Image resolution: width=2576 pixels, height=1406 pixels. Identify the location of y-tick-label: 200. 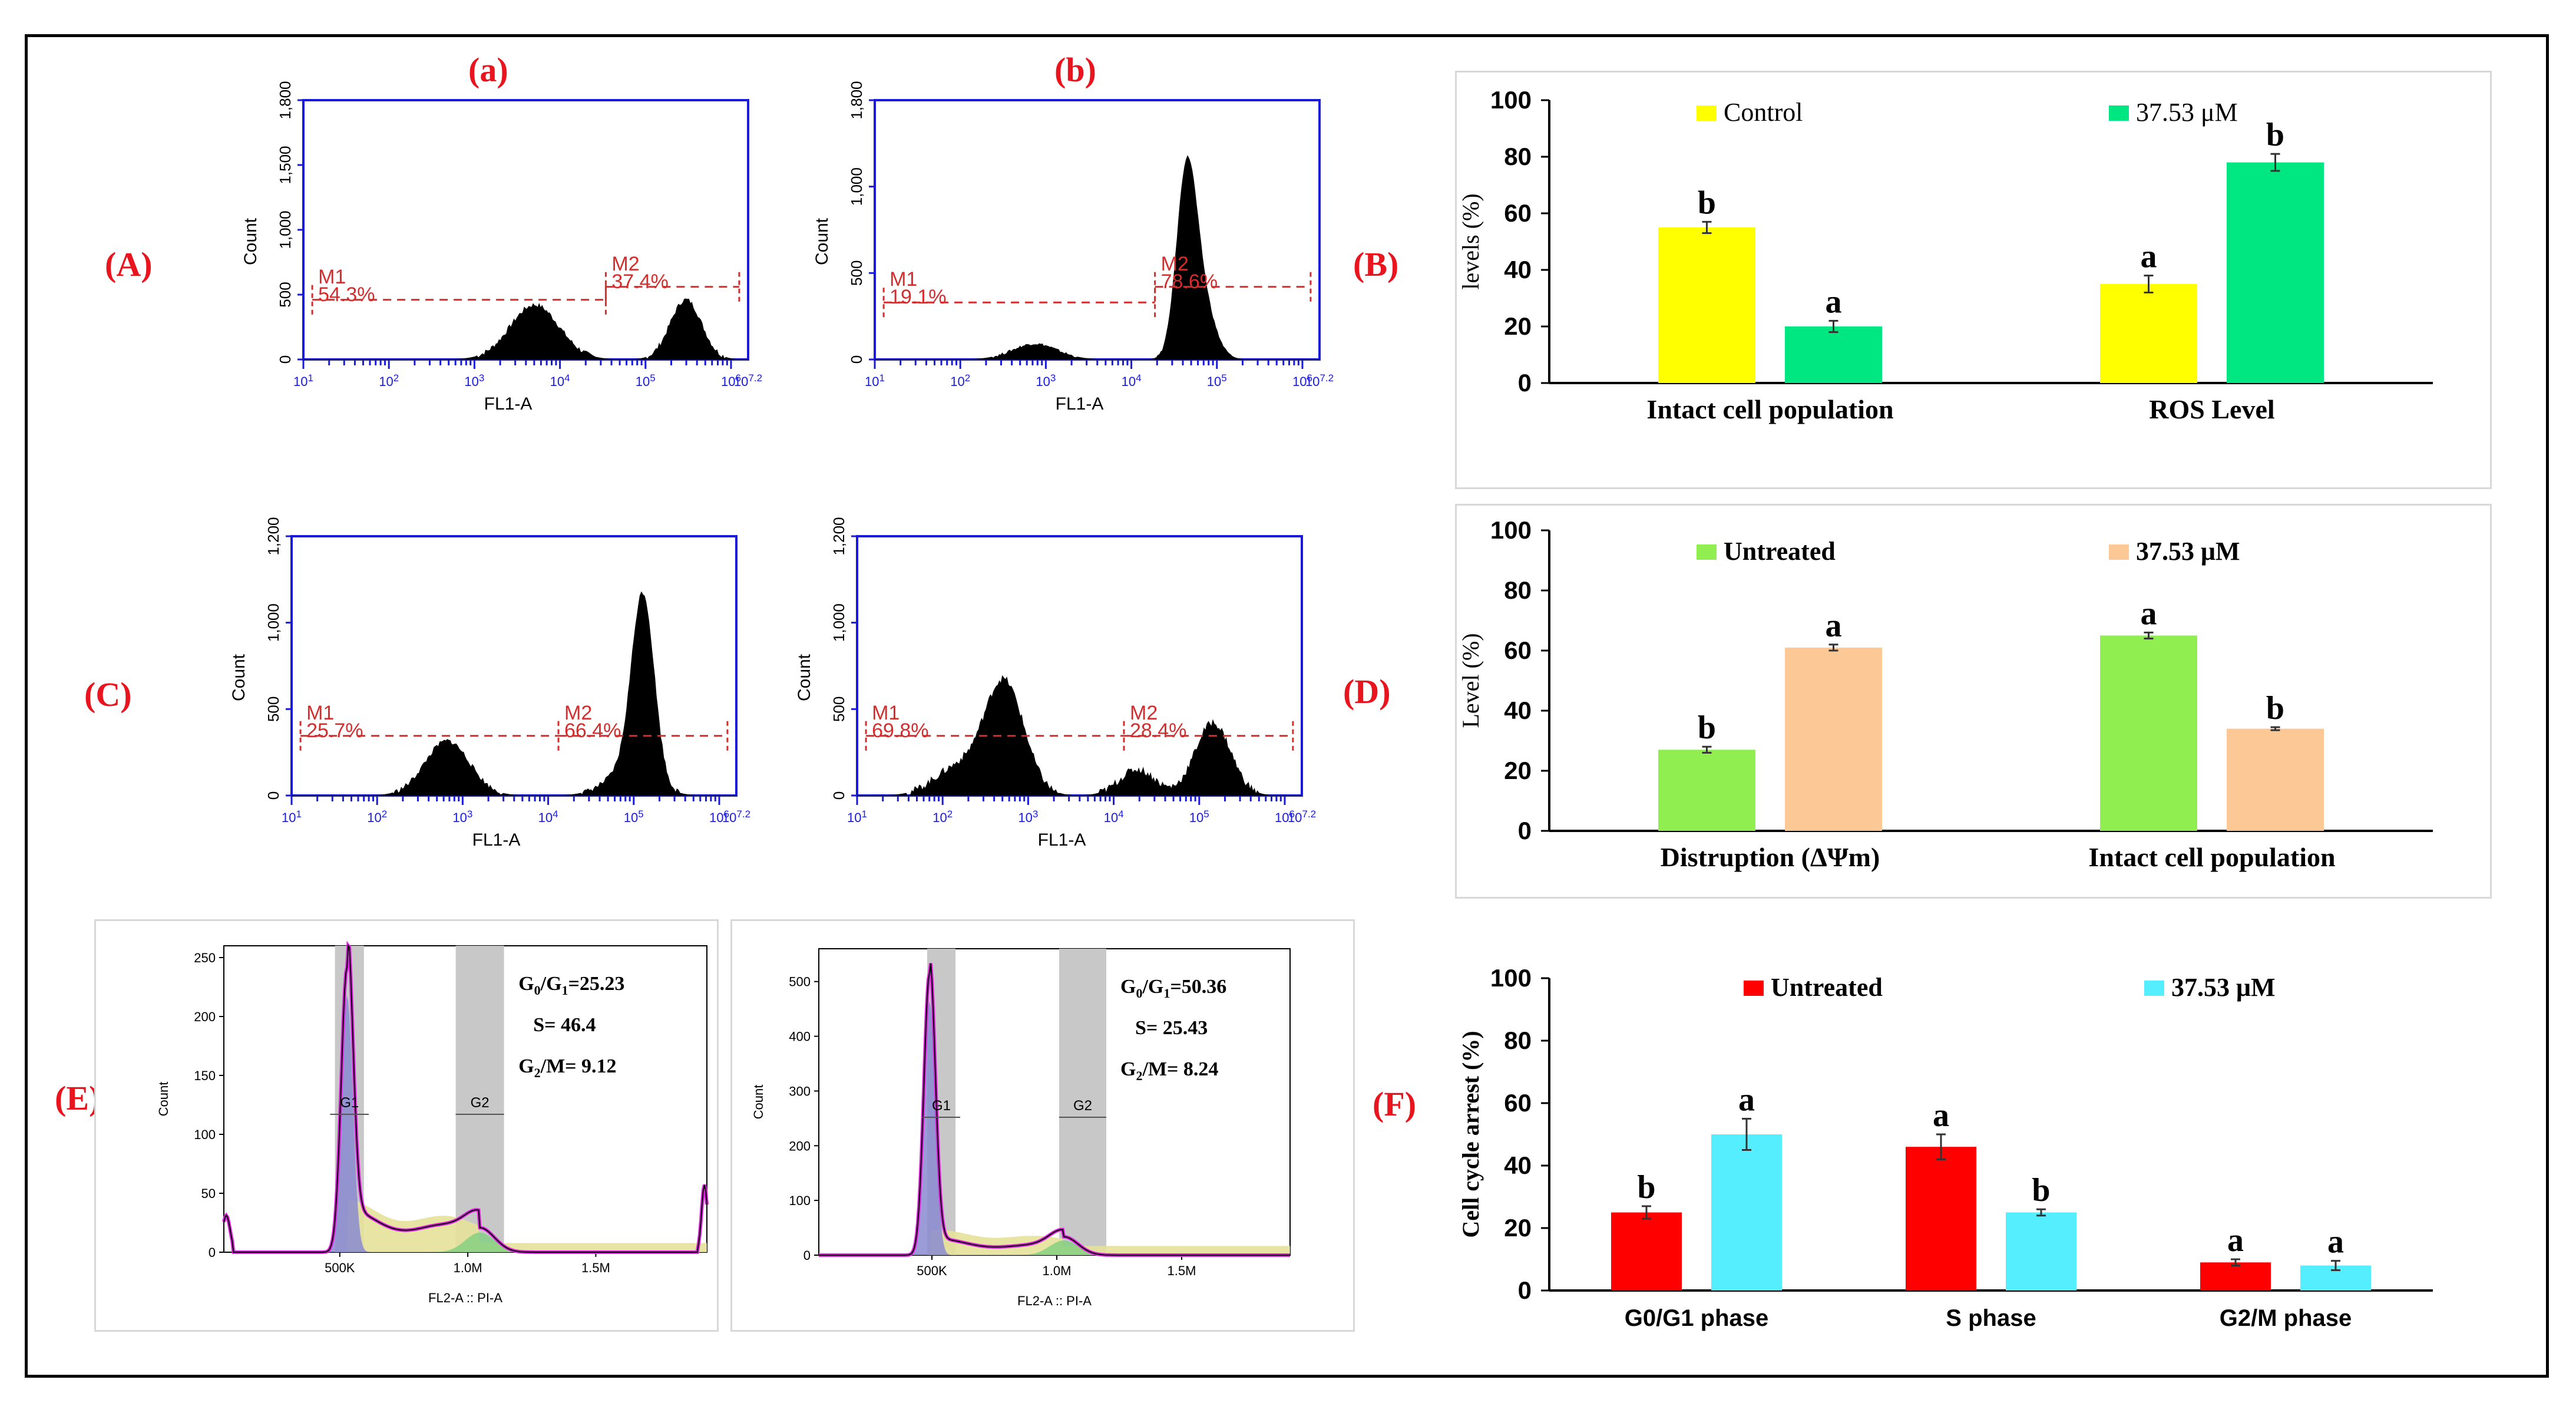
(205, 1016).